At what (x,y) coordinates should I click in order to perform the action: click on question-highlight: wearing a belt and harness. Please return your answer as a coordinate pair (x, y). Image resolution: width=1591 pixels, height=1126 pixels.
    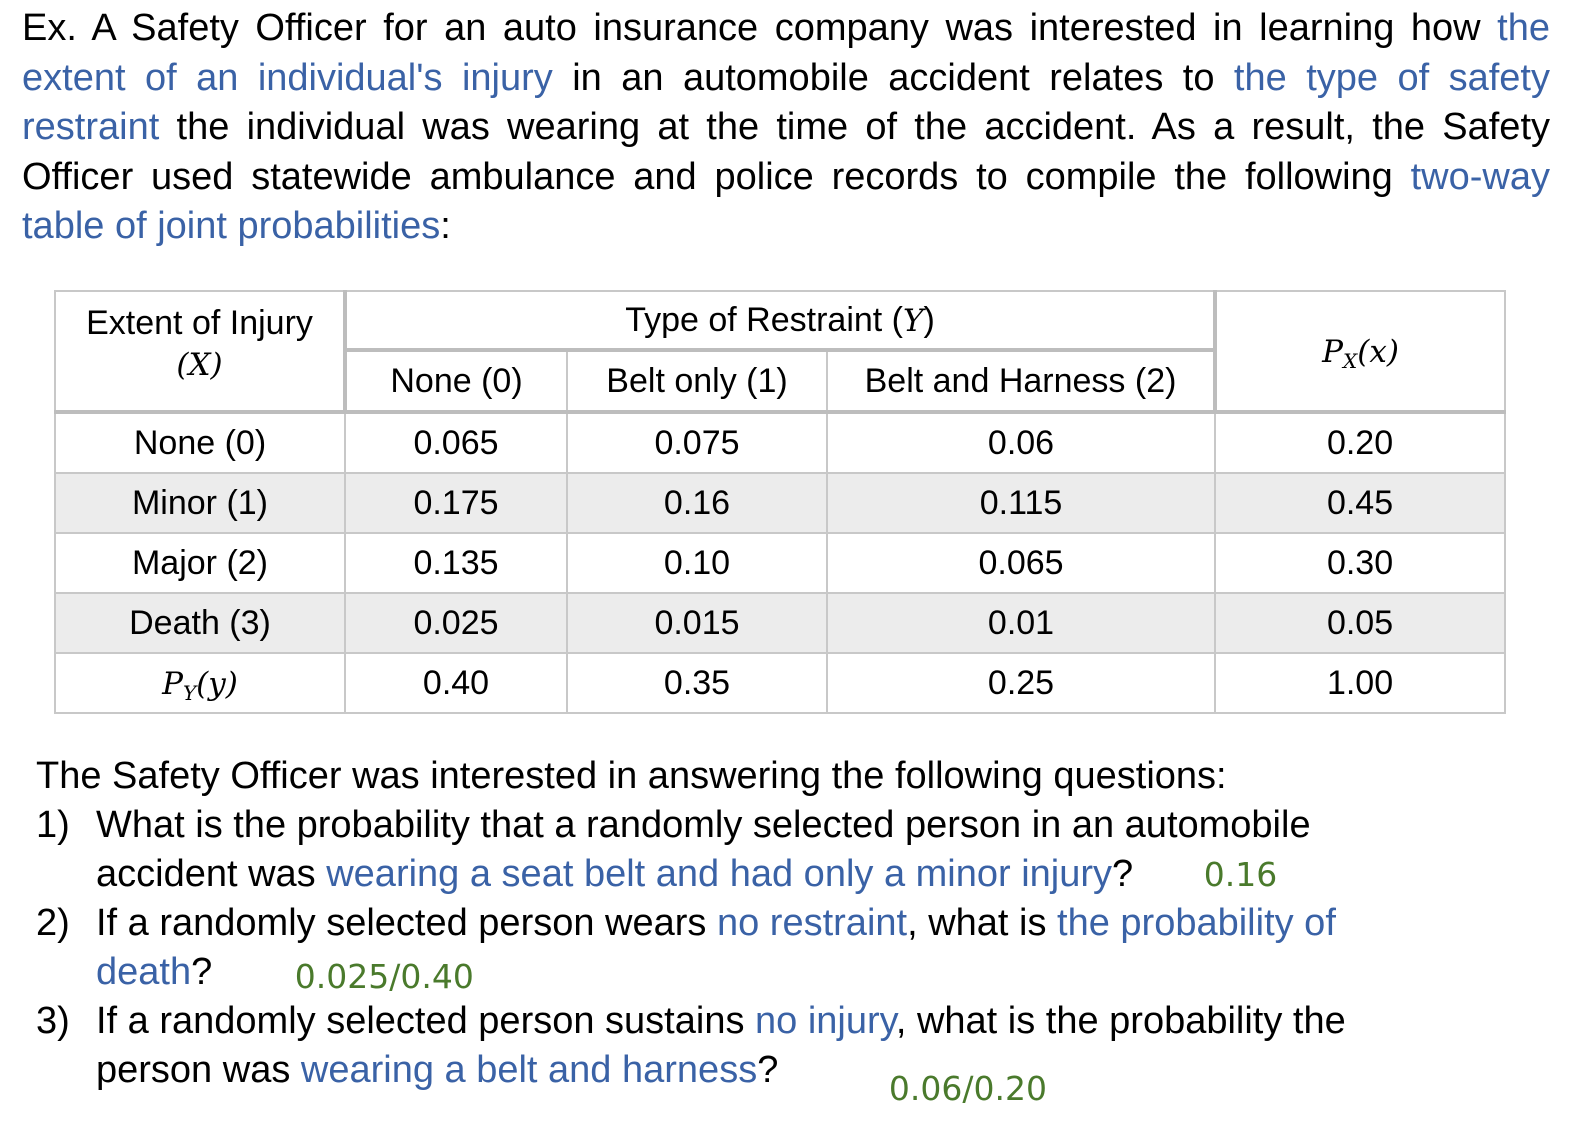
    Looking at the image, I should click on (529, 1070).